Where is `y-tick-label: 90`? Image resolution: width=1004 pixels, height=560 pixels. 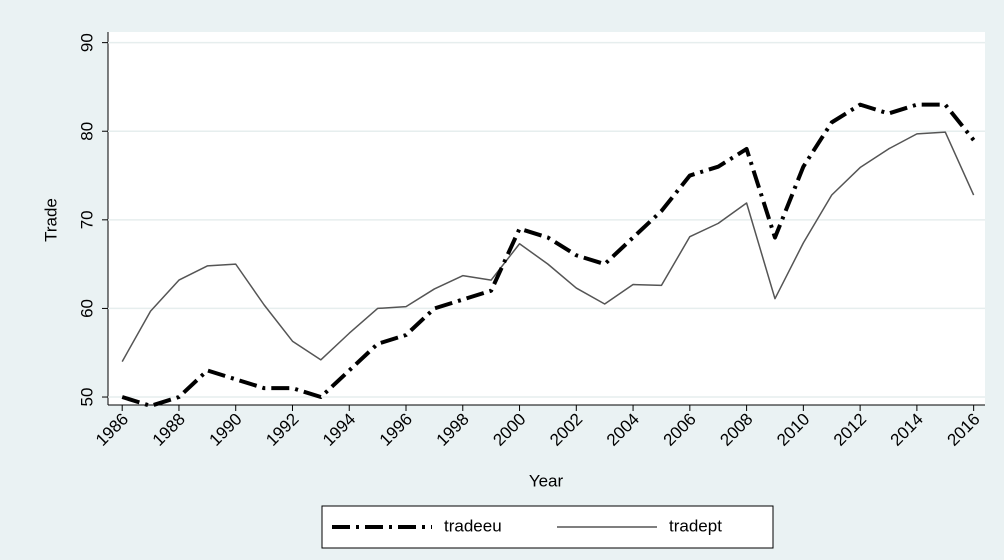
y-tick-label: 90 is located at coordinates (86, 42).